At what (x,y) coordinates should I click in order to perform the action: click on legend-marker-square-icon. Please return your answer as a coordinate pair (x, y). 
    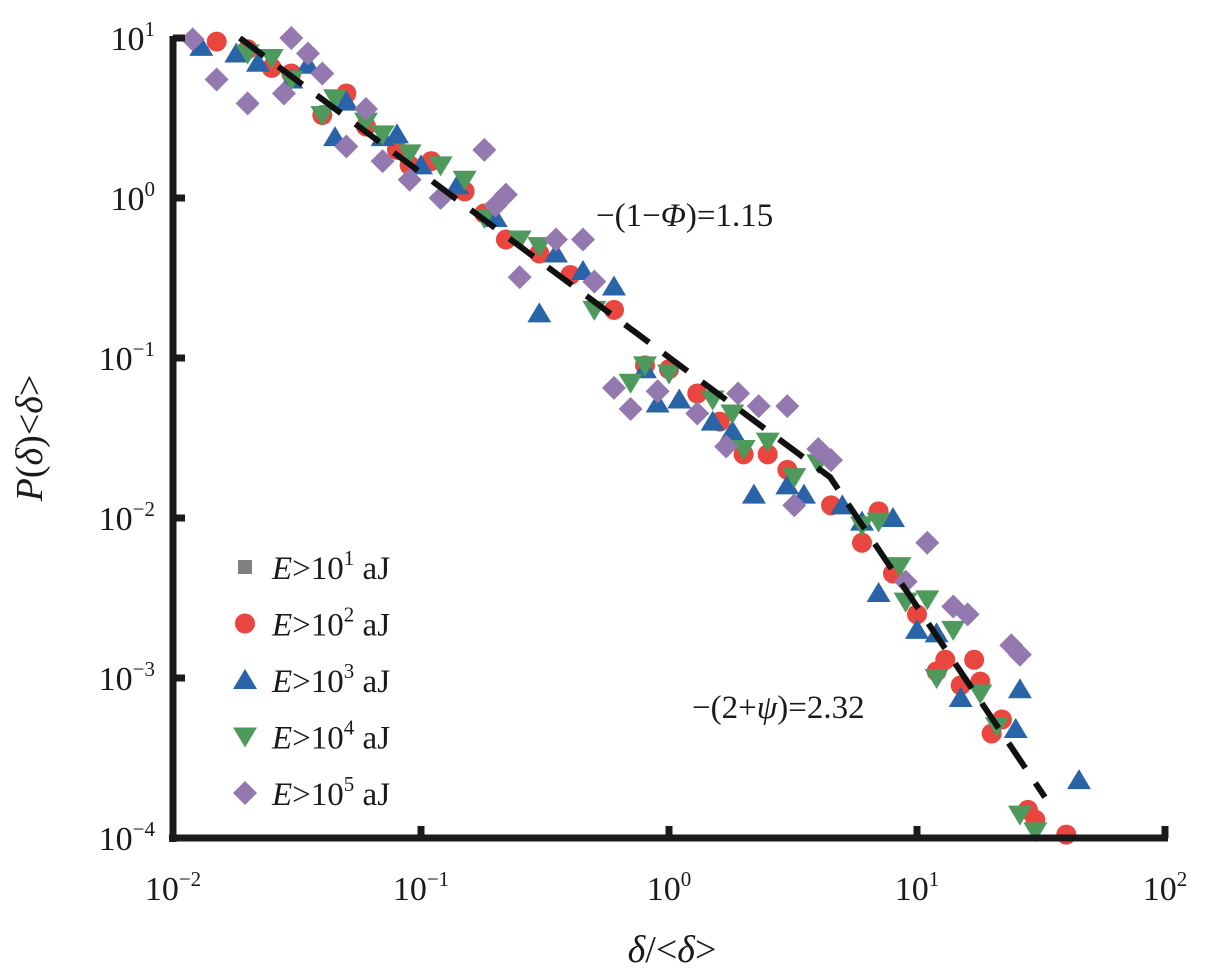
    Looking at the image, I should click on (245, 567).